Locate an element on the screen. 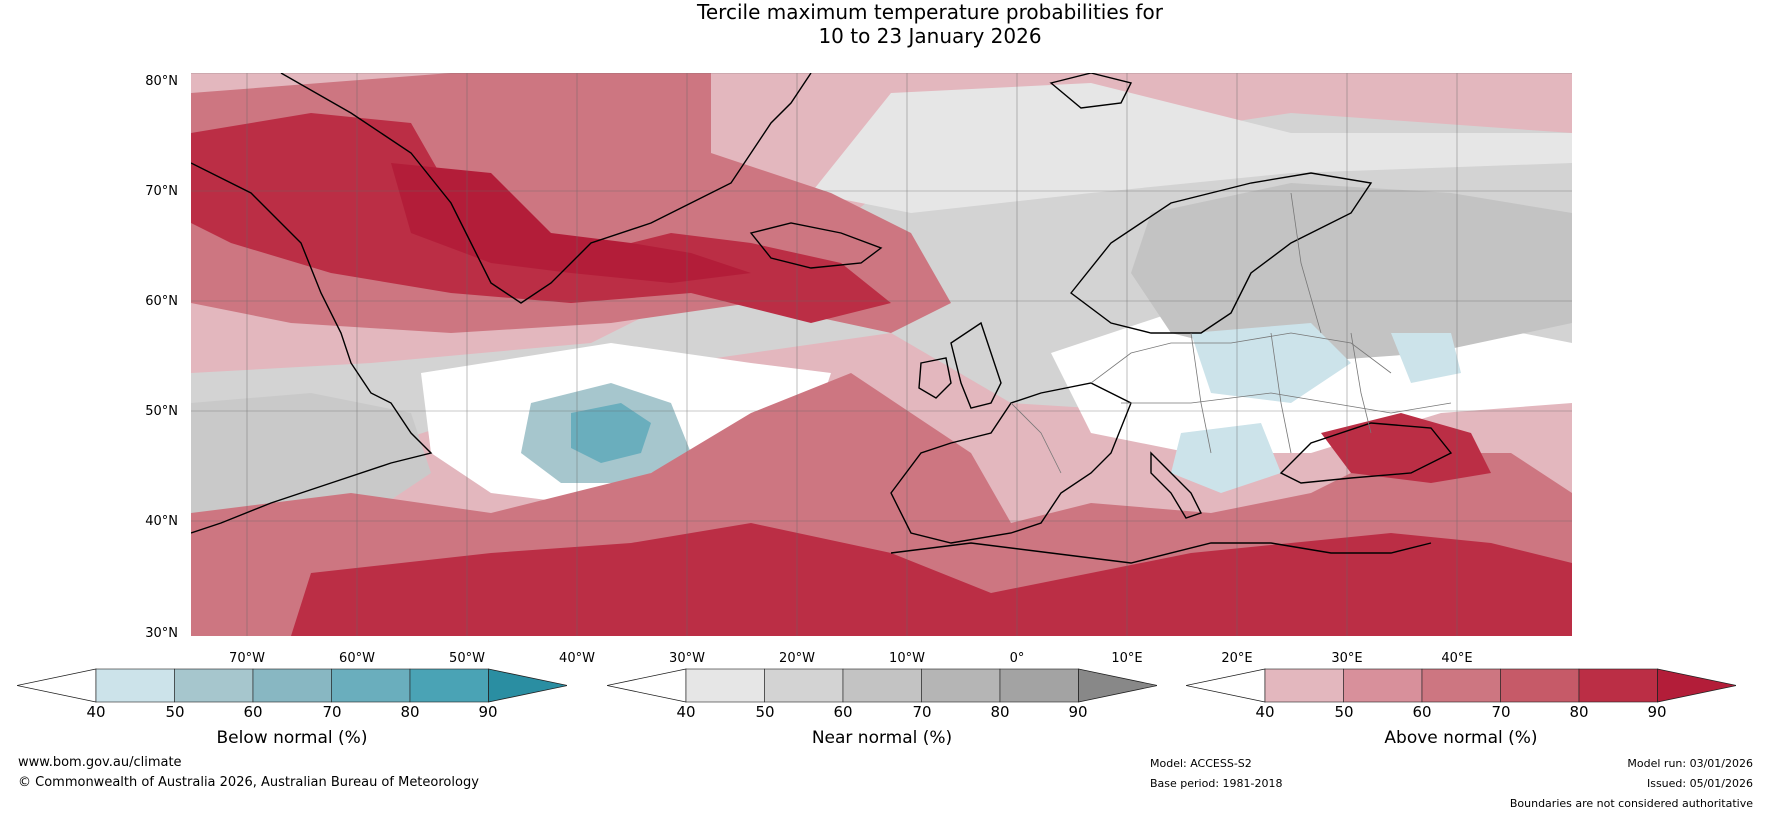  canada-coast is located at coordinates (312, 348).